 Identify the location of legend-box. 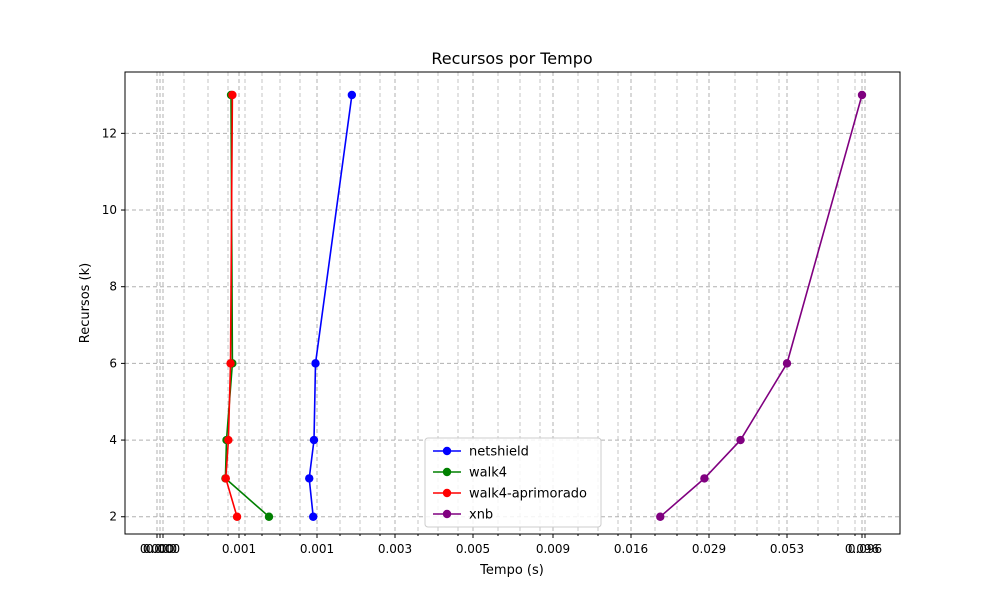
(513, 482).